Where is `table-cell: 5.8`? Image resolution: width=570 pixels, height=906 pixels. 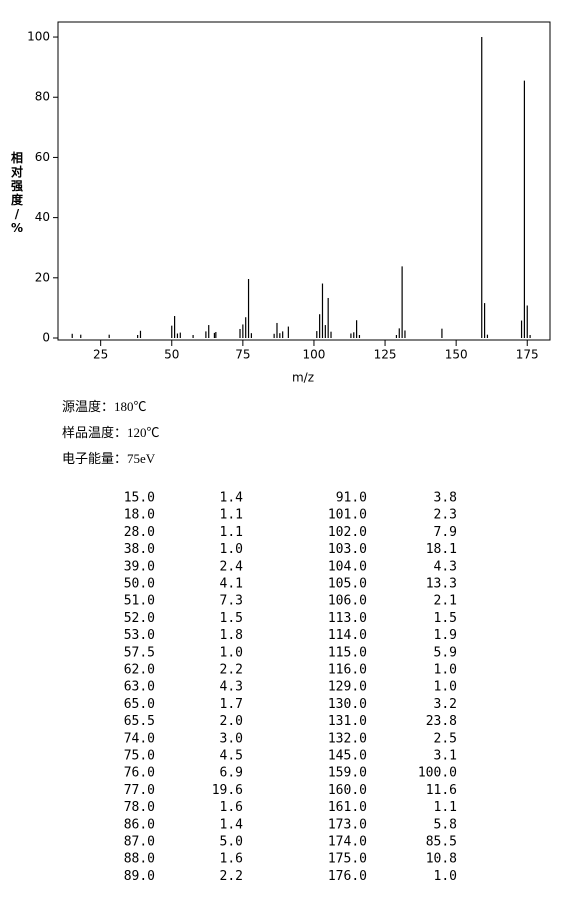 table-cell: 5.8 is located at coordinates (445, 824).